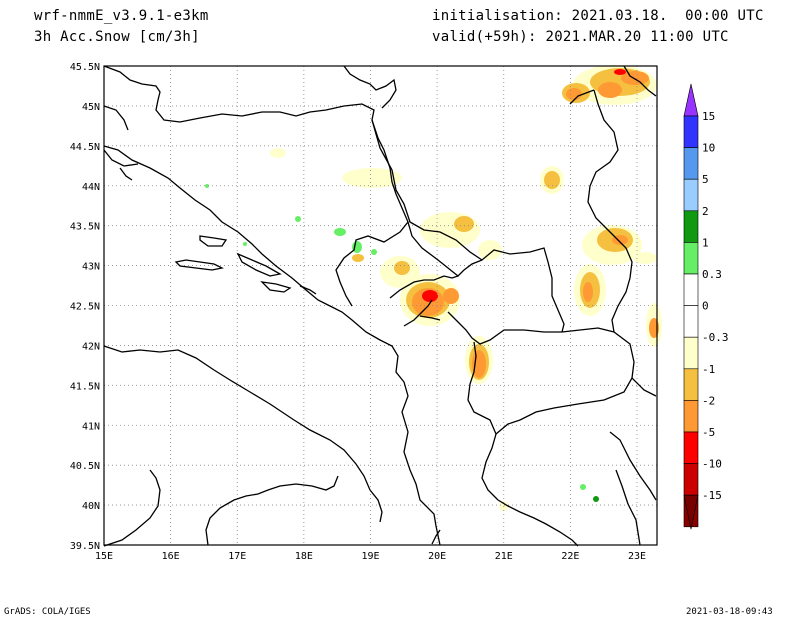 Image resolution: width=800 pixels, height=618 pixels. What do you see at coordinates (304, 556) in the screenshot?
I see `lon-tick-label: 18E` at bounding box center [304, 556].